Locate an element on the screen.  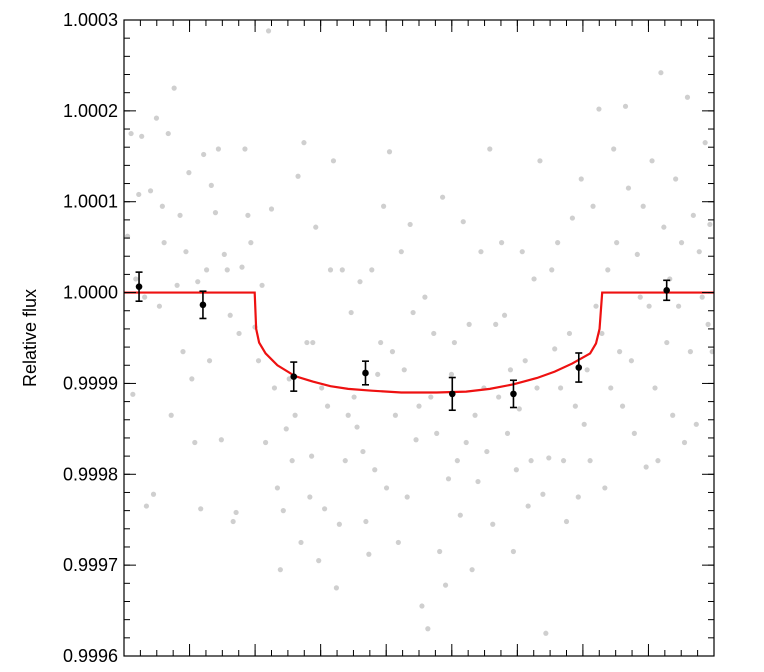
y-tick-label: 1.0003 is located at coordinates (90, 20).